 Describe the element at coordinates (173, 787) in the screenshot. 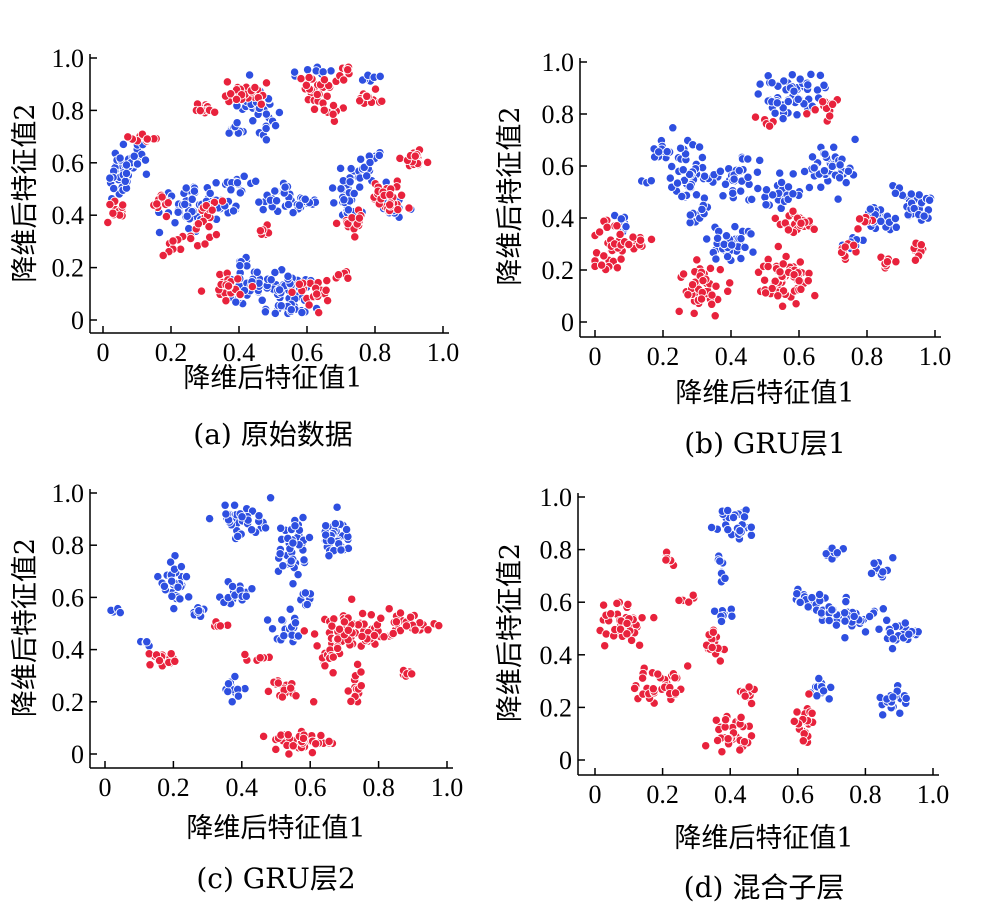

I see `x-tick-label: 0.2` at that location.